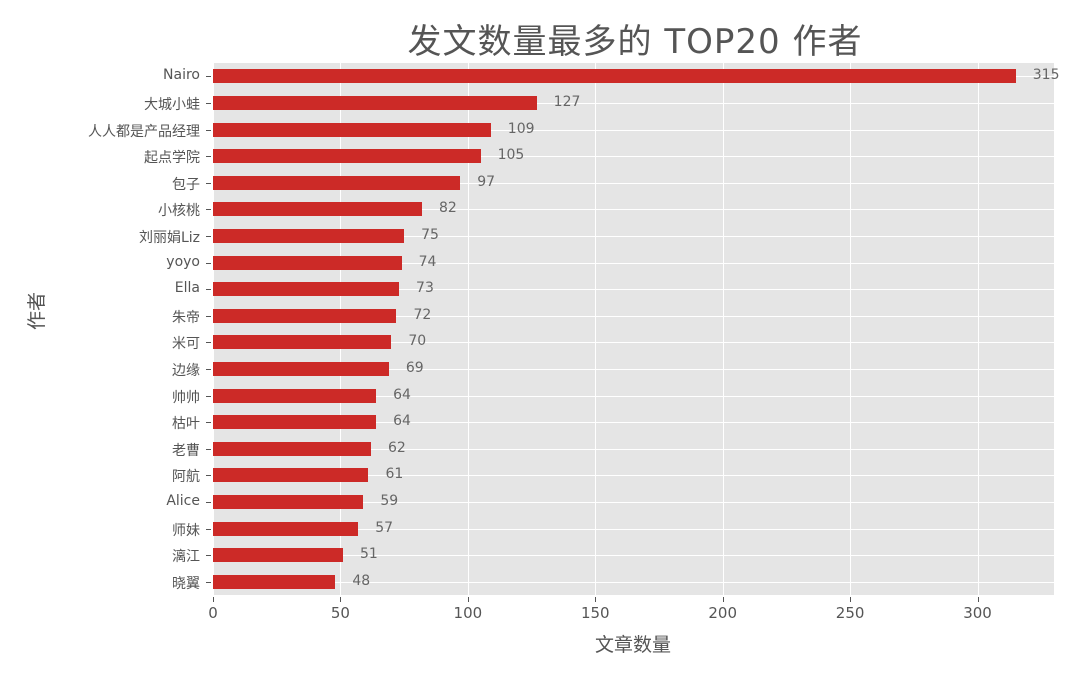 Image resolution: width=1080 pixels, height=675 pixels. What do you see at coordinates (468, 613) in the screenshot?
I see `x-tick-label: 100` at bounding box center [468, 613].